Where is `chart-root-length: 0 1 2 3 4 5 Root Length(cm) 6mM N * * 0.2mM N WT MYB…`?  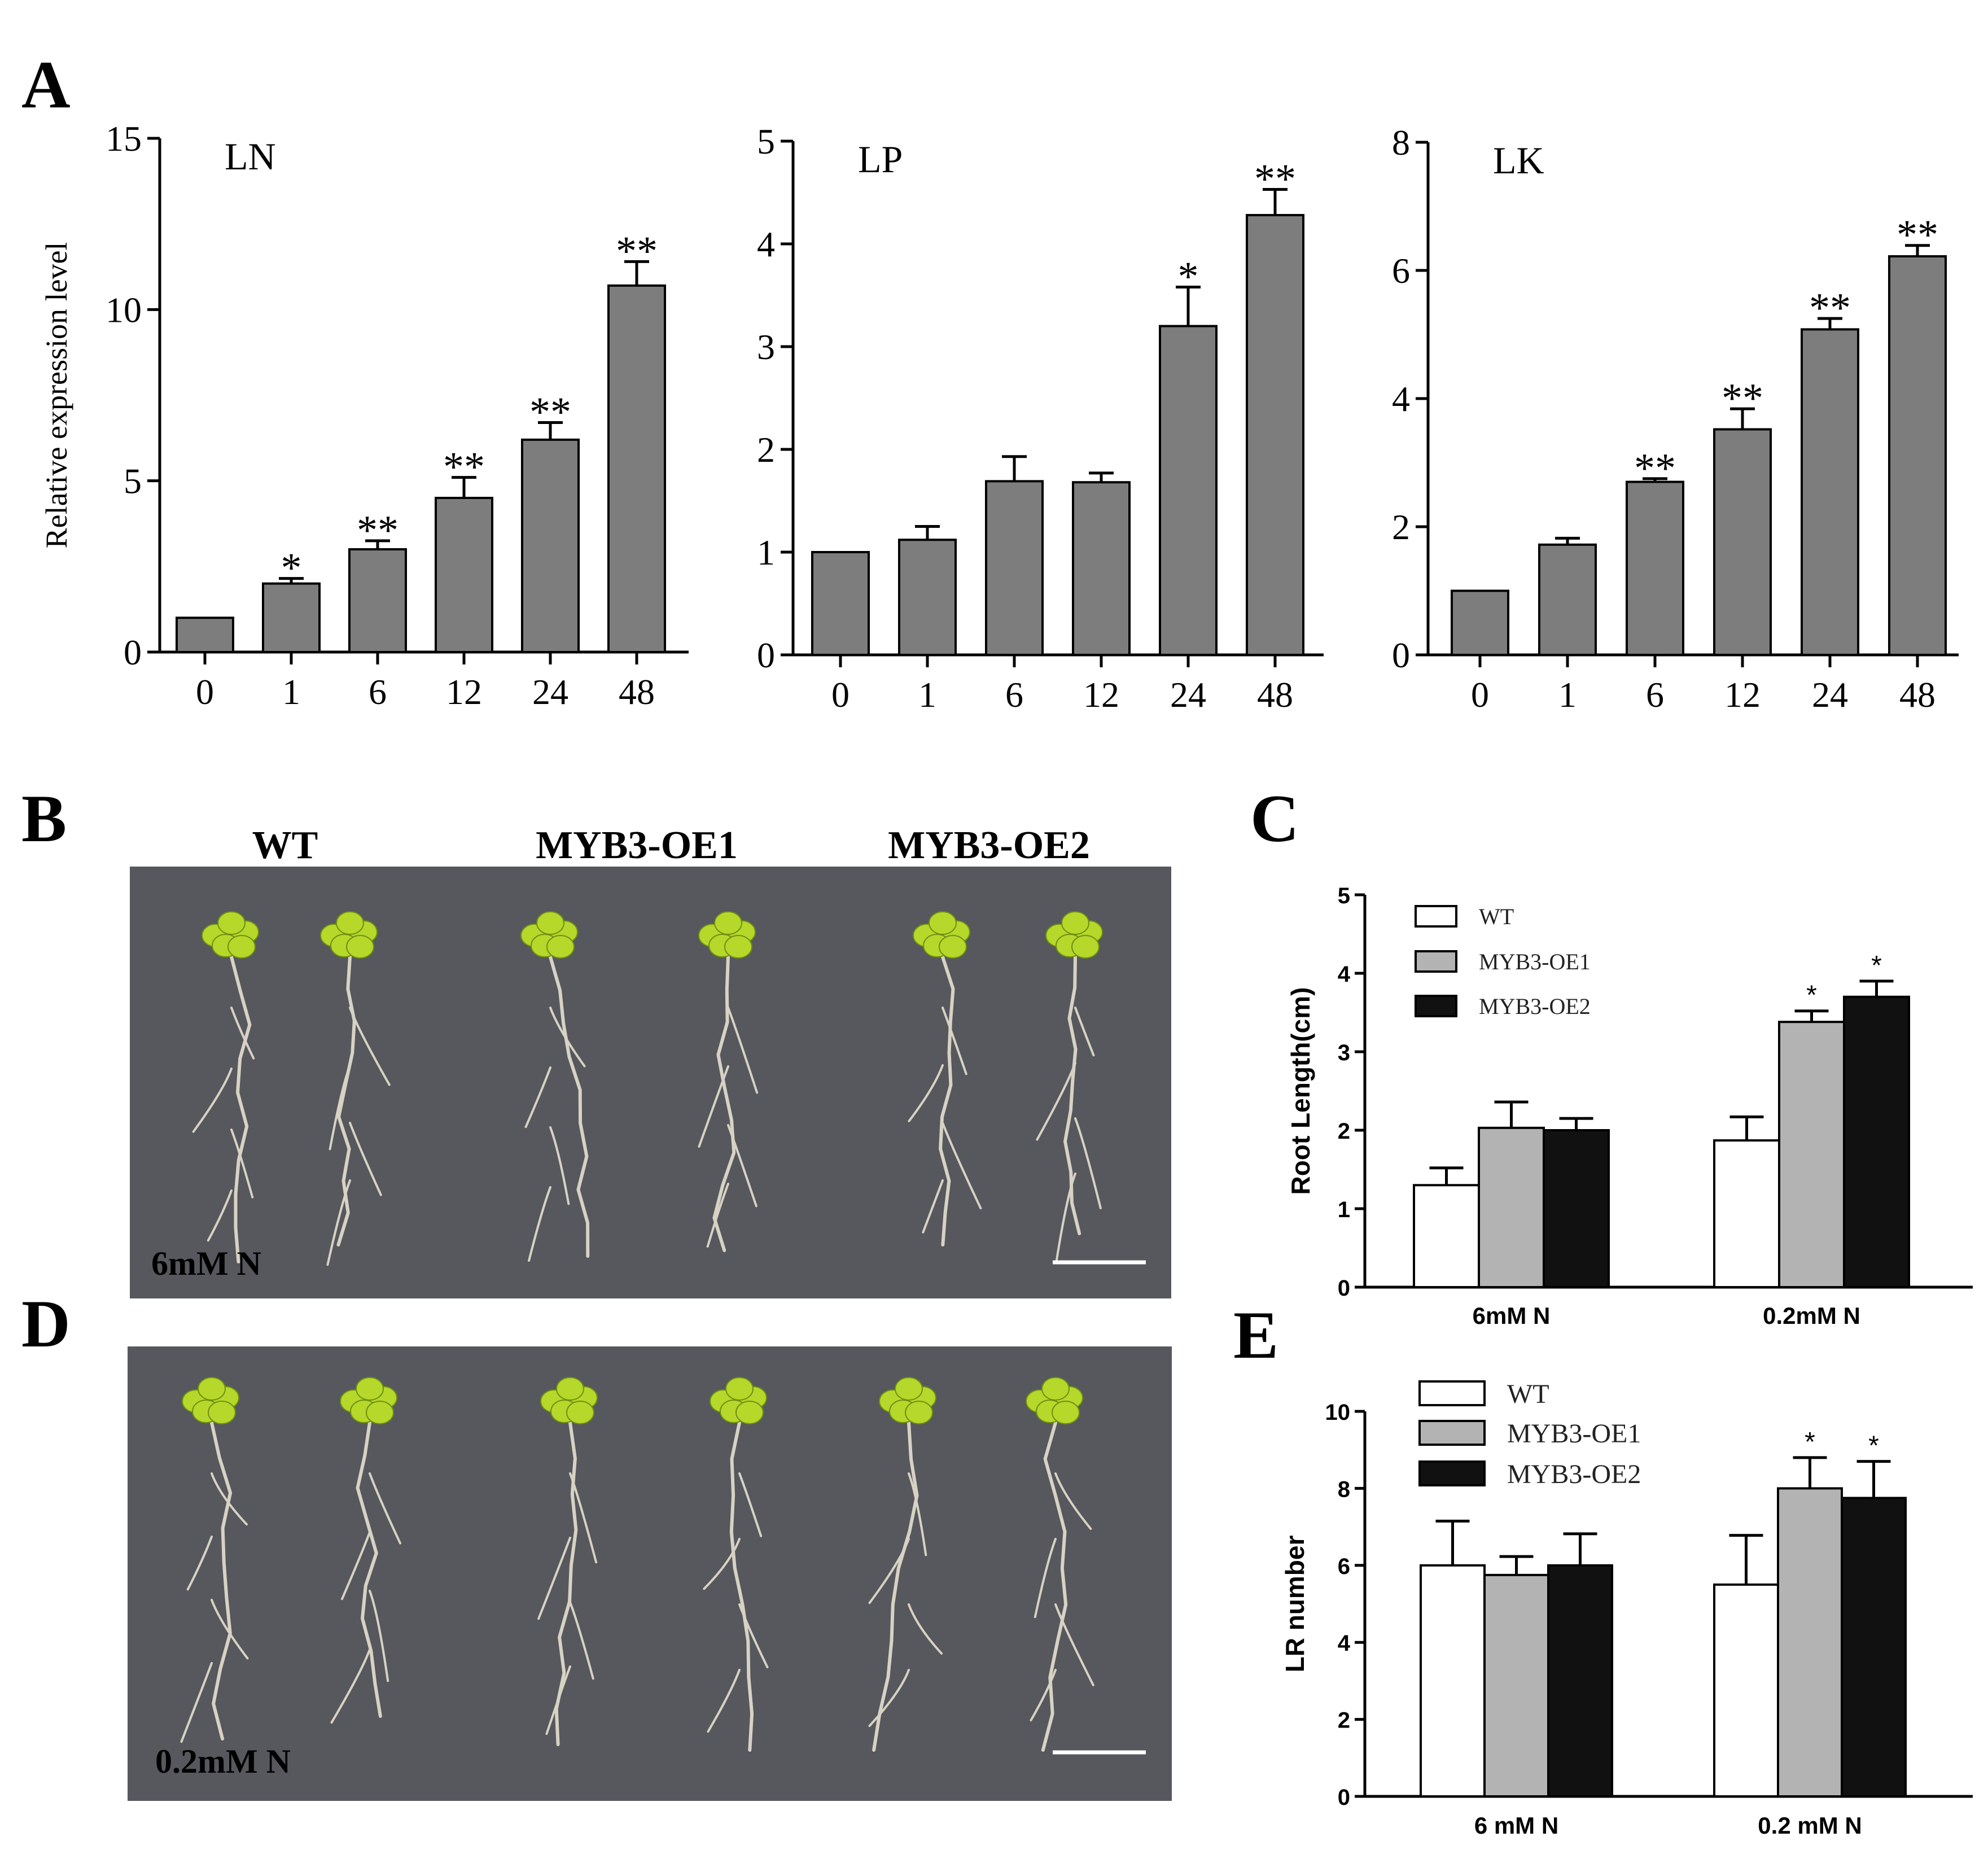 chart-root-length: 0 1 2 3 4 5 Root Length(cm) 6mM N * * 0.2mM N WT MYB… is located at coordinates (1629, 1107).